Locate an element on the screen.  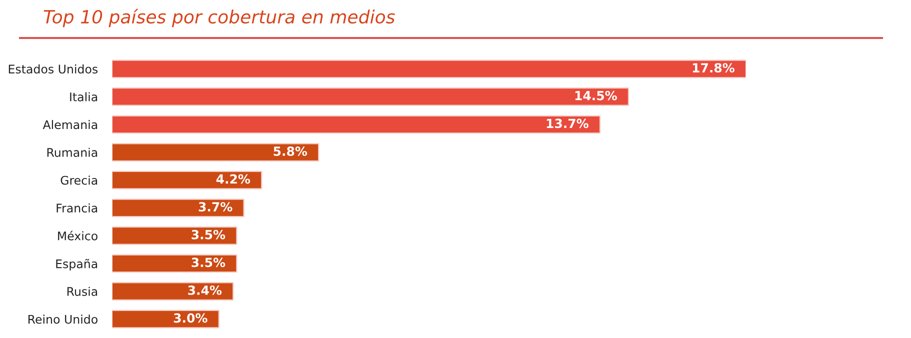
data-label: 3.7% is located at coordinates (215, 207).